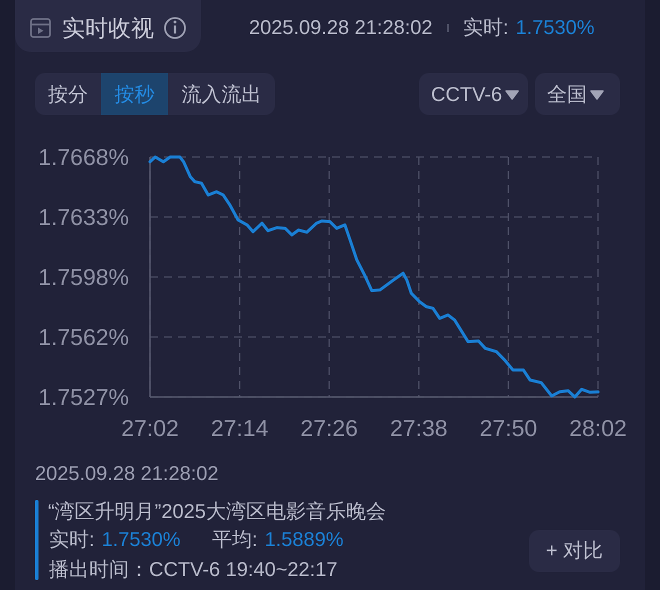  Describe the element at coordinates (419, 428) in the screenshot. I see `x-tick-label: 27:38` at that location.